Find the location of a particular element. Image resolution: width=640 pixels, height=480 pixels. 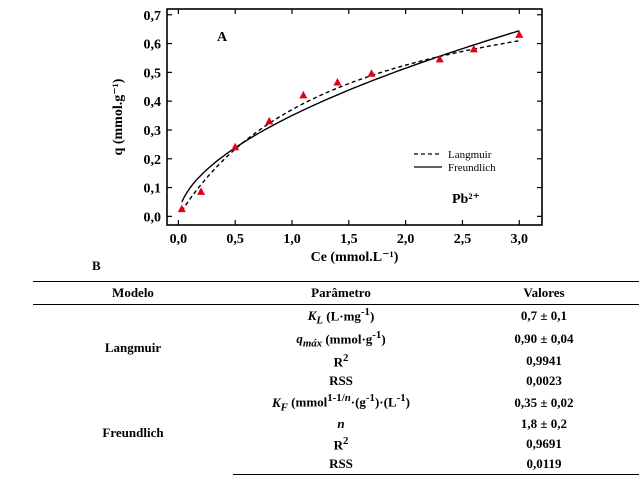

header-parameter: Parâmetro is located at coordinates (341, 293).